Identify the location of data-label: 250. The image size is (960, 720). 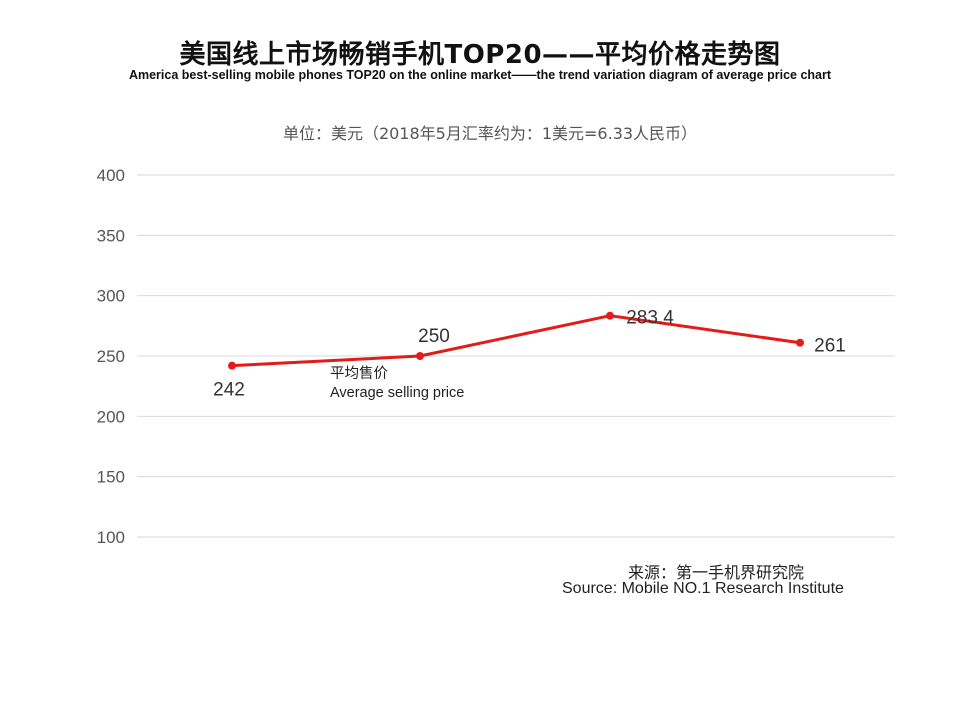
(434, 336).